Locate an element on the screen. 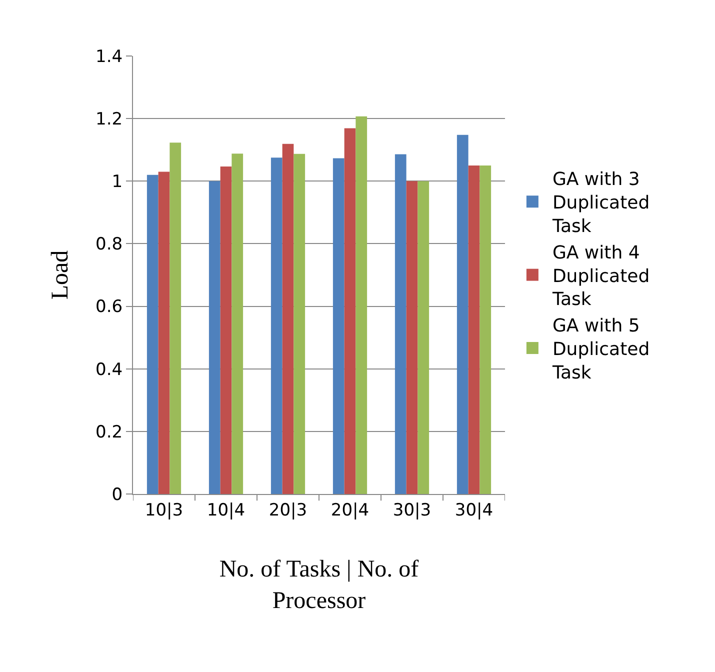  x-tick-label: 30|3 is located at coordinates (412, 510).